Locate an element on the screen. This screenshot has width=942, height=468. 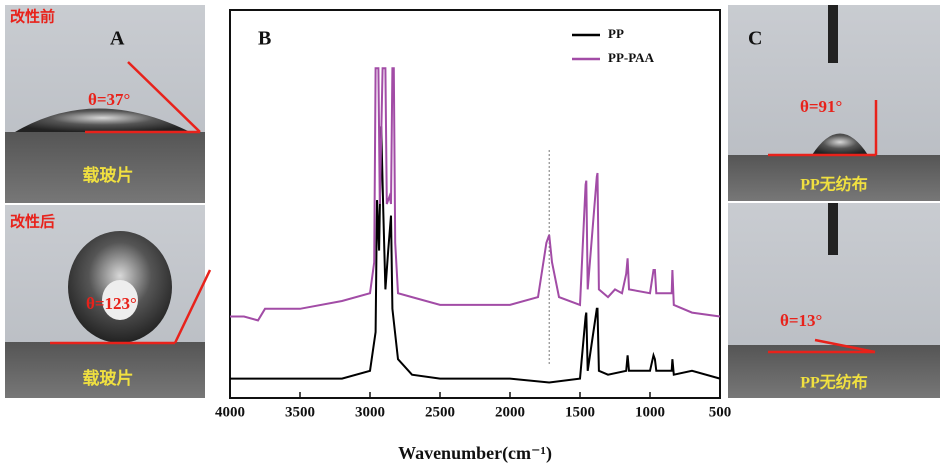
highlight is located at coordinates (120, 300).